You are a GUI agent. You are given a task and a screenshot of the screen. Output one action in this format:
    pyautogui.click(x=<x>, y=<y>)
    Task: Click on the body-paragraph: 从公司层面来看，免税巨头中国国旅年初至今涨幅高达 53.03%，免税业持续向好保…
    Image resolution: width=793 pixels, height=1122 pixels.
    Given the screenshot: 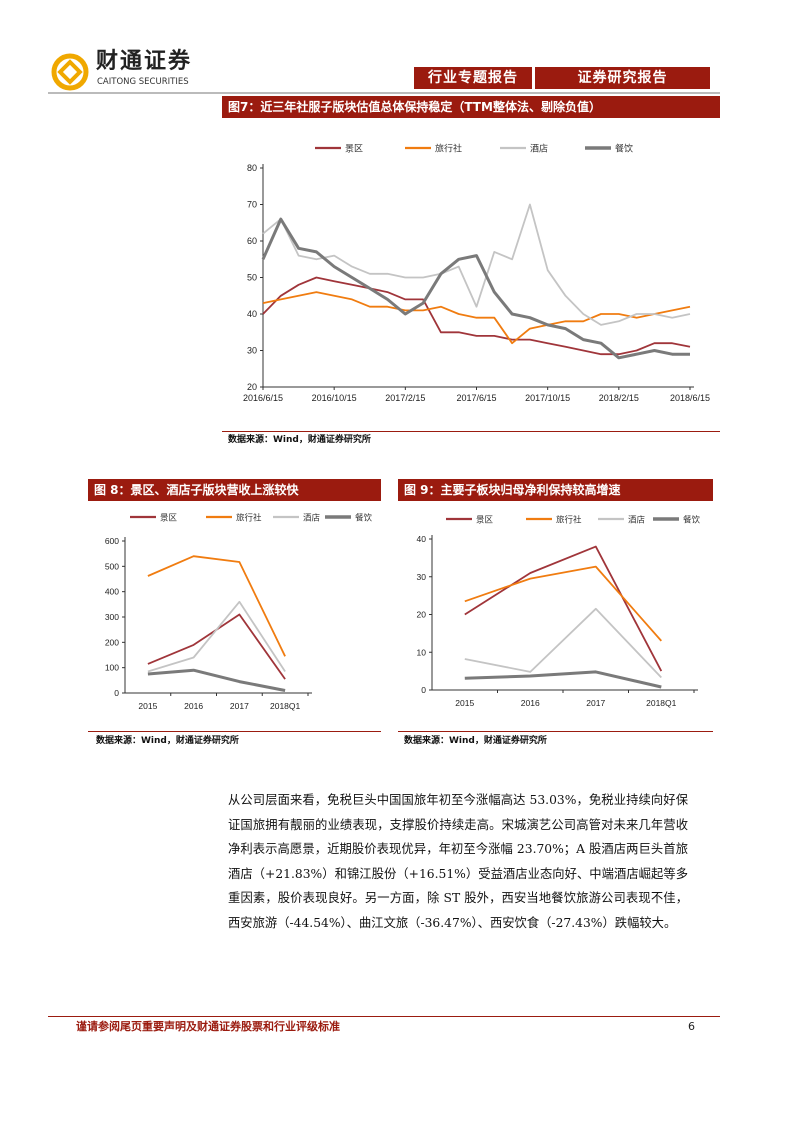 What is the action you would take?
    pyautogui.click(x=458, y=861)
    